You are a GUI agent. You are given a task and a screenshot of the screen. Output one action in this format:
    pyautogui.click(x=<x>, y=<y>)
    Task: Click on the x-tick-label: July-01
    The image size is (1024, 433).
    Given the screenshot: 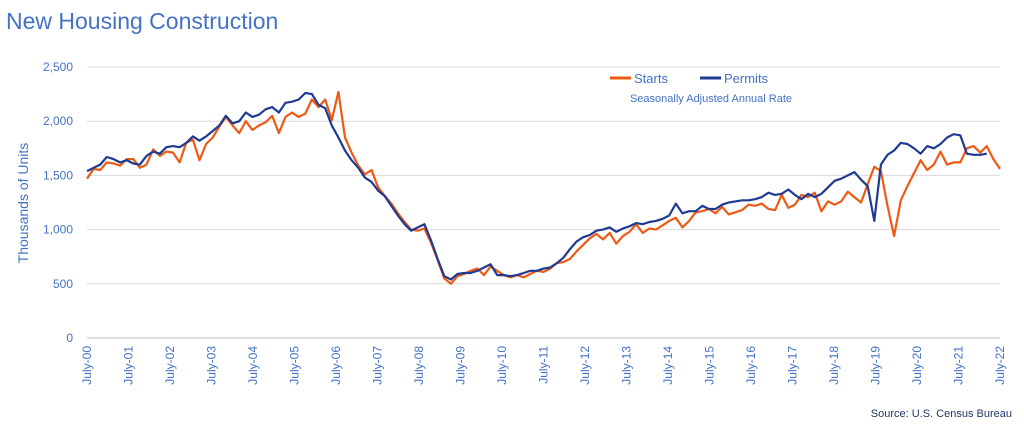 What is the action you would take?
    pyautogui.click(x=129, y=365)
    